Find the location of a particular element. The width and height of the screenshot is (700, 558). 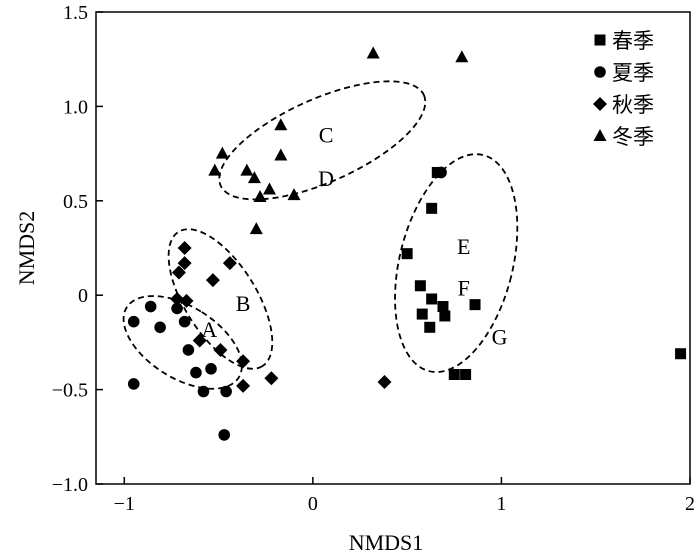

y-tick-label: 0.5 is located at coordinates (75, 202).